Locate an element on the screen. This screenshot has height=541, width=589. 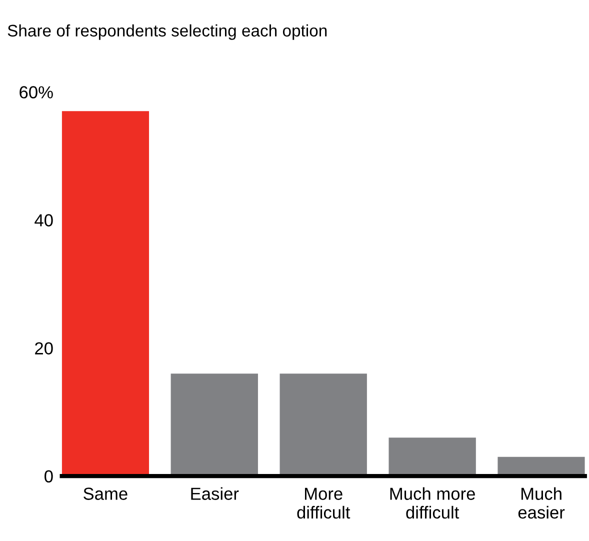
y-tick-label: 0 is located at coordinates (48, 476).